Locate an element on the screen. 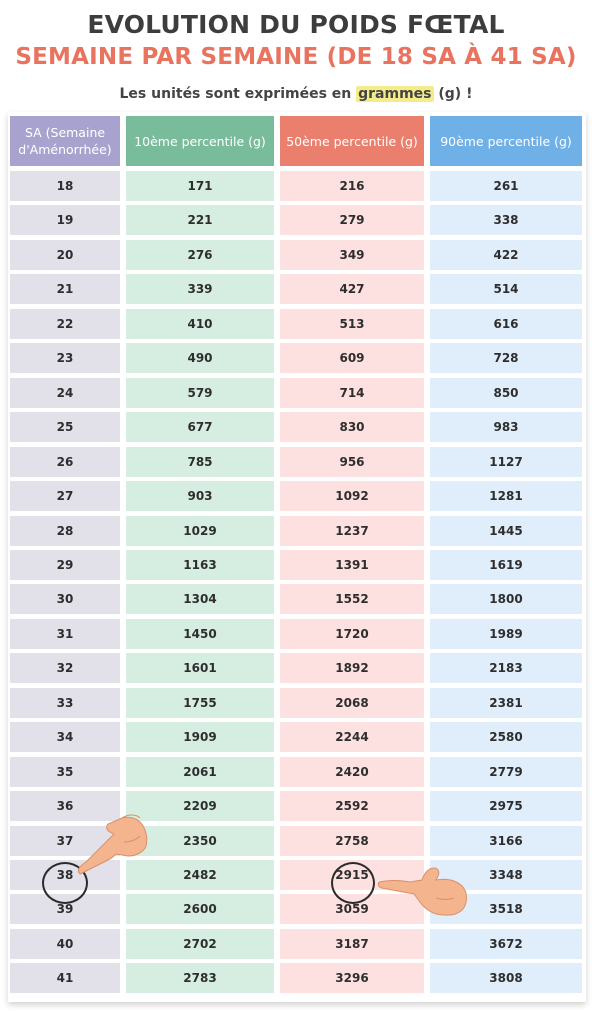 This screenshot has height=1024, width=592. cell-sa: 27 is located at coordinates (65, 496).